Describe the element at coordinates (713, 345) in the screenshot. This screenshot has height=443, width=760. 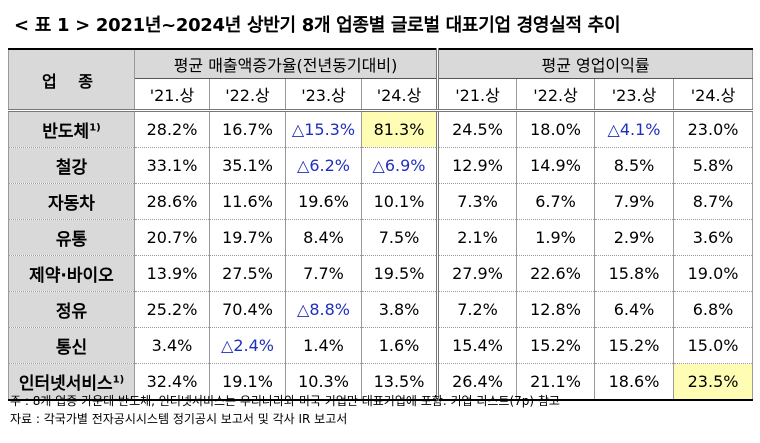
I see `operating-margin-cell: 15.0%` at that location.